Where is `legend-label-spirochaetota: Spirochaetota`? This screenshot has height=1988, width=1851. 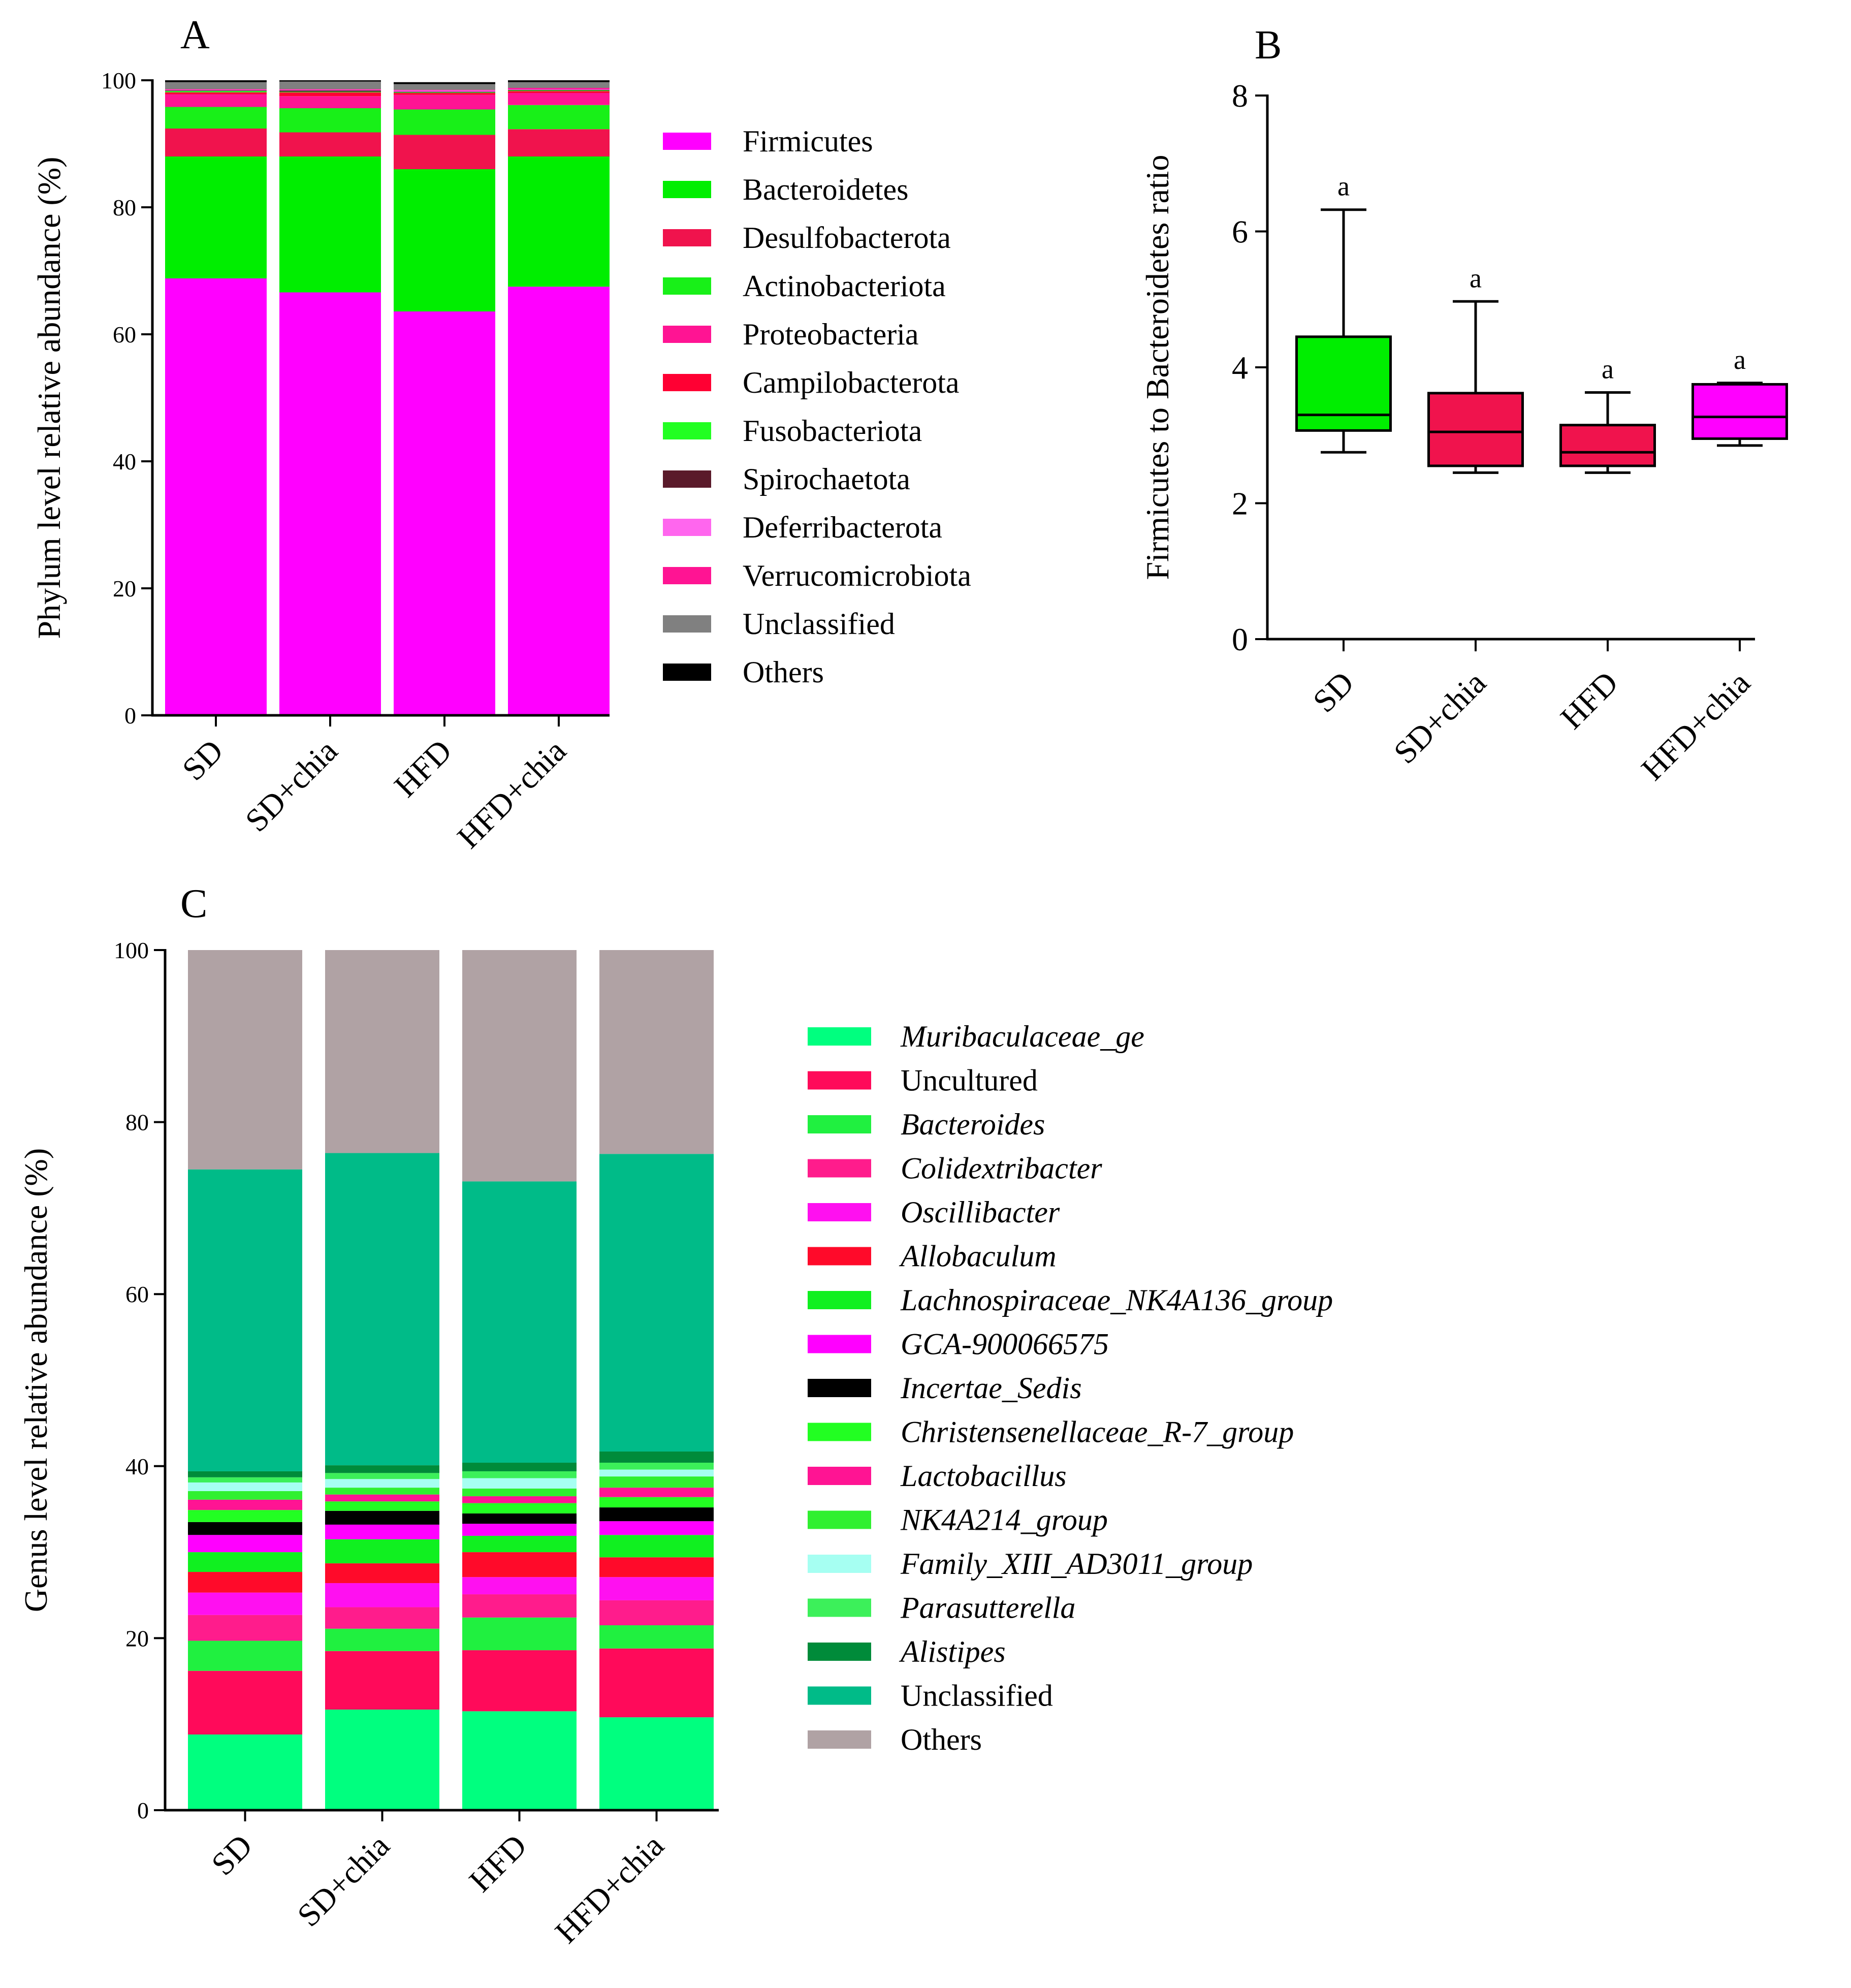 legend-label-spirochaetota: Spirochaetota is located at coordinates (826, 479).